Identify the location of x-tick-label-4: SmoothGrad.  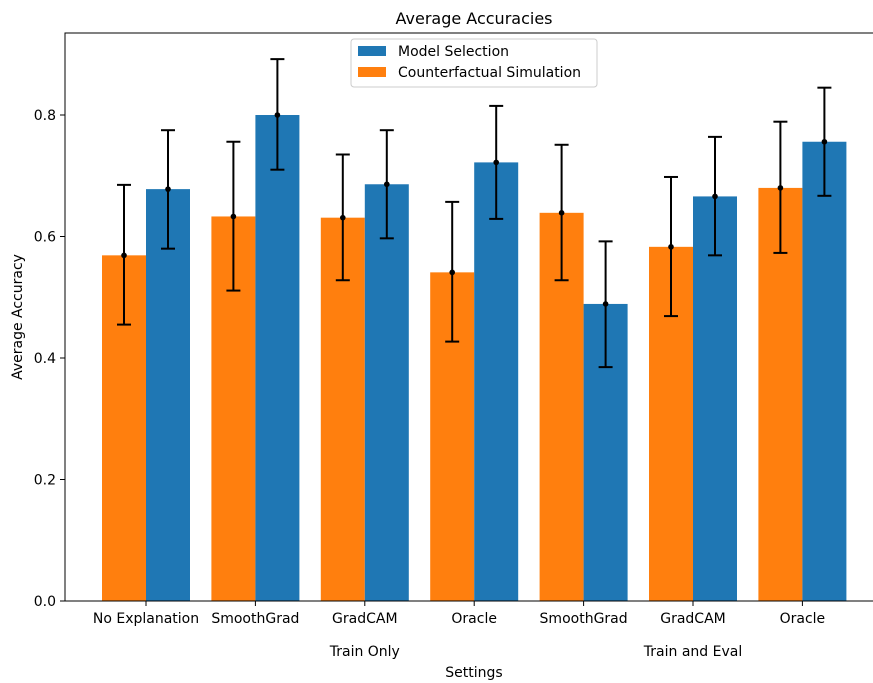
(584, 619).